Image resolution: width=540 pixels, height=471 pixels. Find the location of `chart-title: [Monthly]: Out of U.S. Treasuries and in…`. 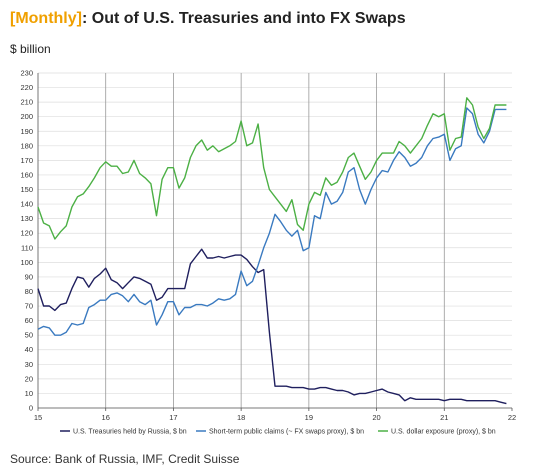

chart-title: [Monthly]: Out of U.S. Treasuries and in… is located at coordinates (208, 19).